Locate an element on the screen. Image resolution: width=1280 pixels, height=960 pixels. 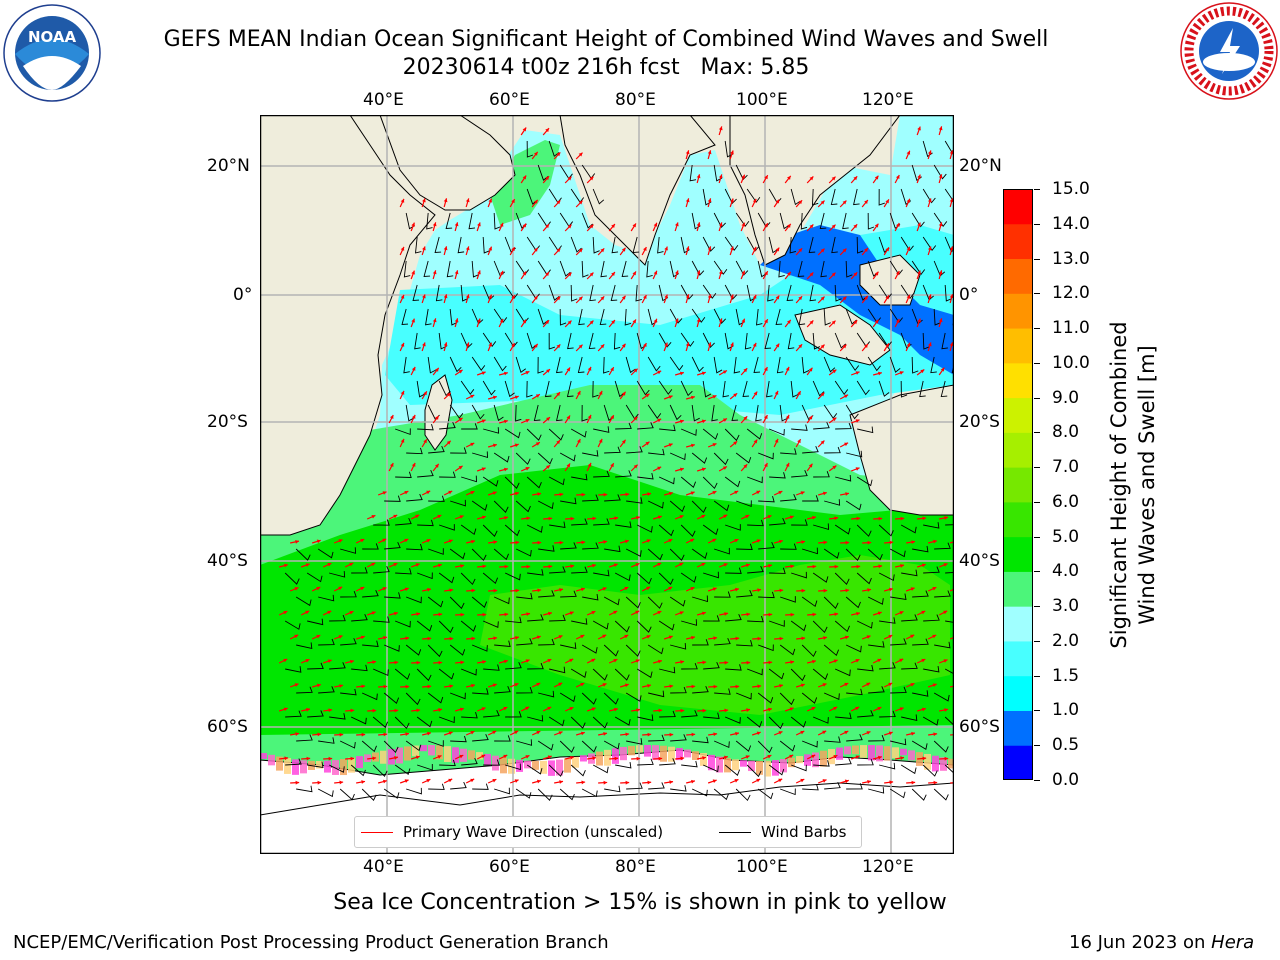
colorbar-band is located at coordinates (1018, 624).